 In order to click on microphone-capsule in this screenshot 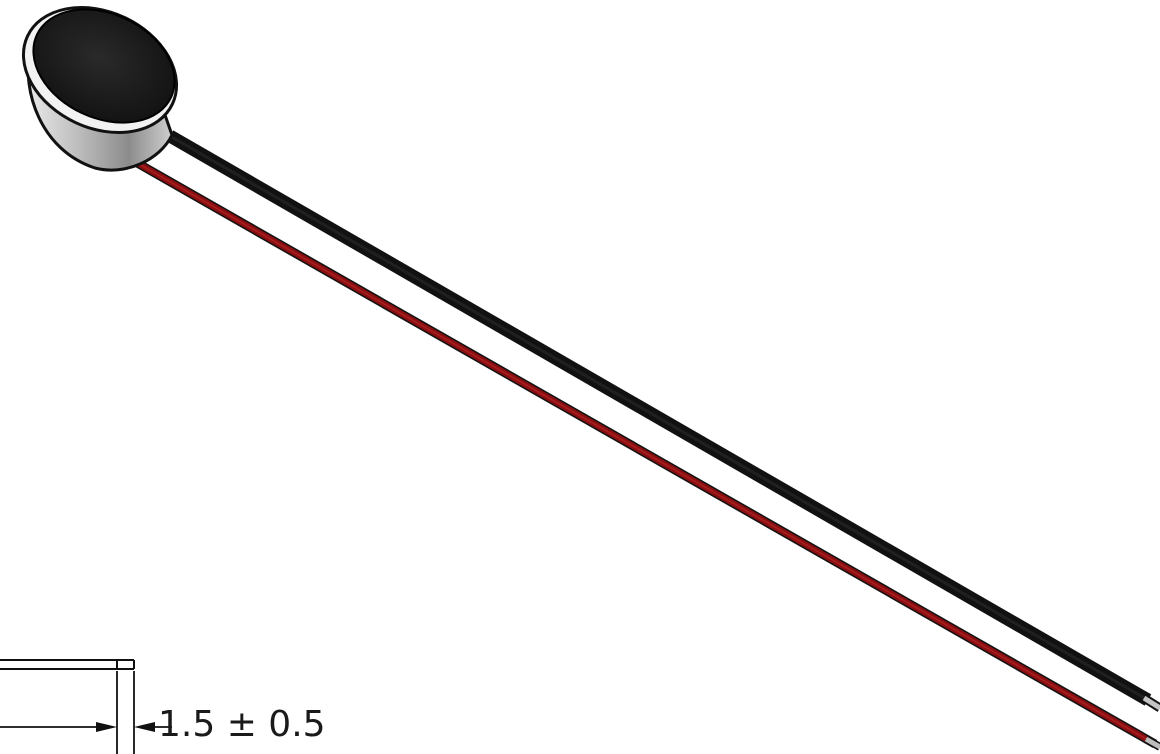, I will do `click(100, 89)`.